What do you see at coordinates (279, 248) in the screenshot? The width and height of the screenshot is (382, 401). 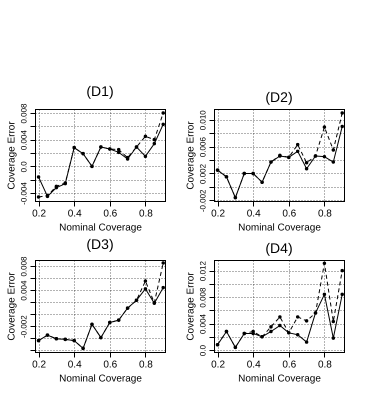 I see `chart-title: (D4)` at bounding box center [279, 248].